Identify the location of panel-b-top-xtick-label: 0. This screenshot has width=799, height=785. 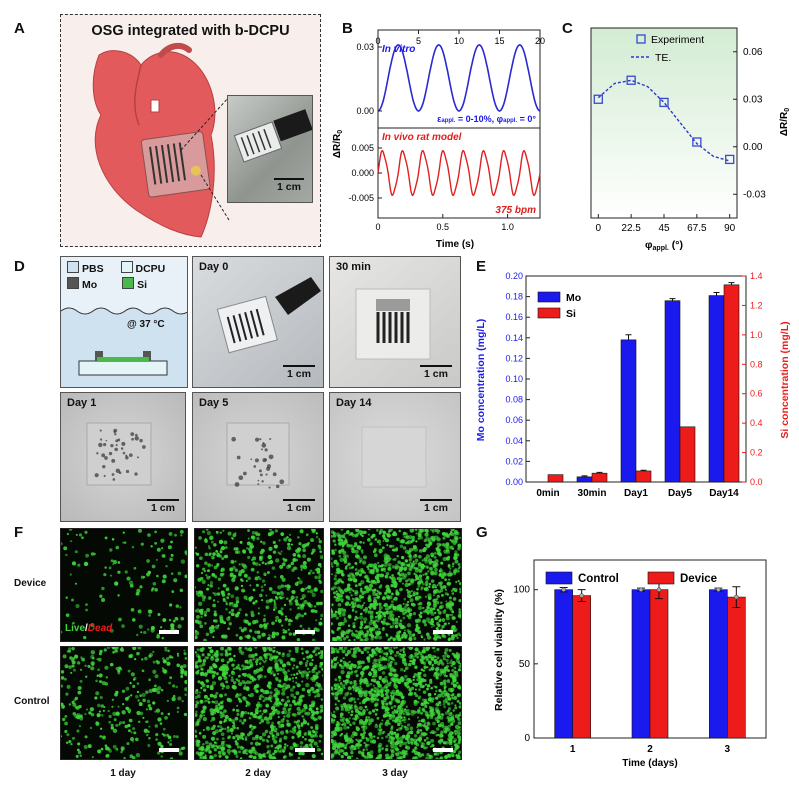
(377, 41).